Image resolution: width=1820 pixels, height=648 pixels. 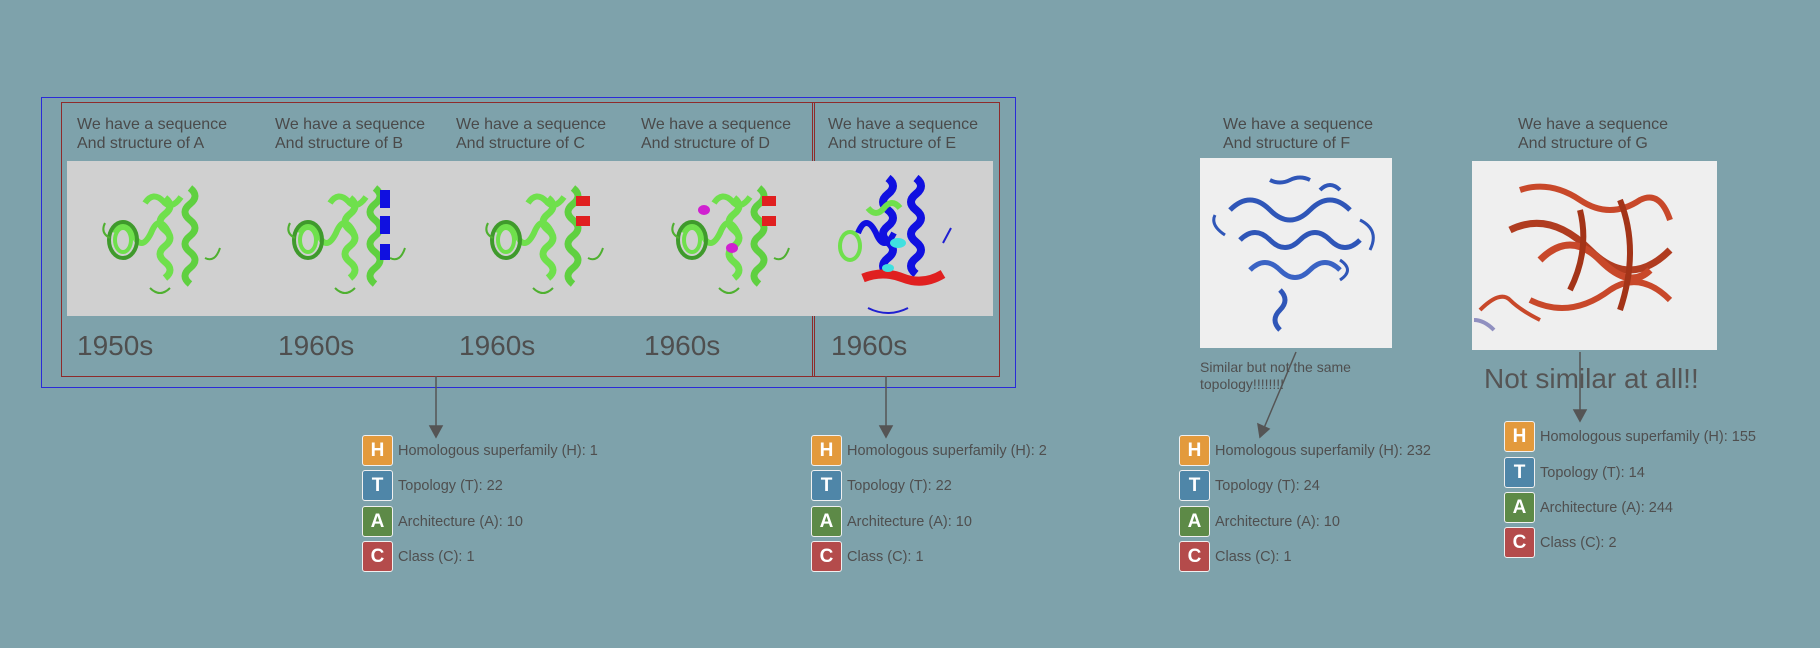 What do you see at coordinates (1298, 134) in the screenshot?
I see `caption-f: We have a sequence And structure of F` at bounding box center [1298, 134].